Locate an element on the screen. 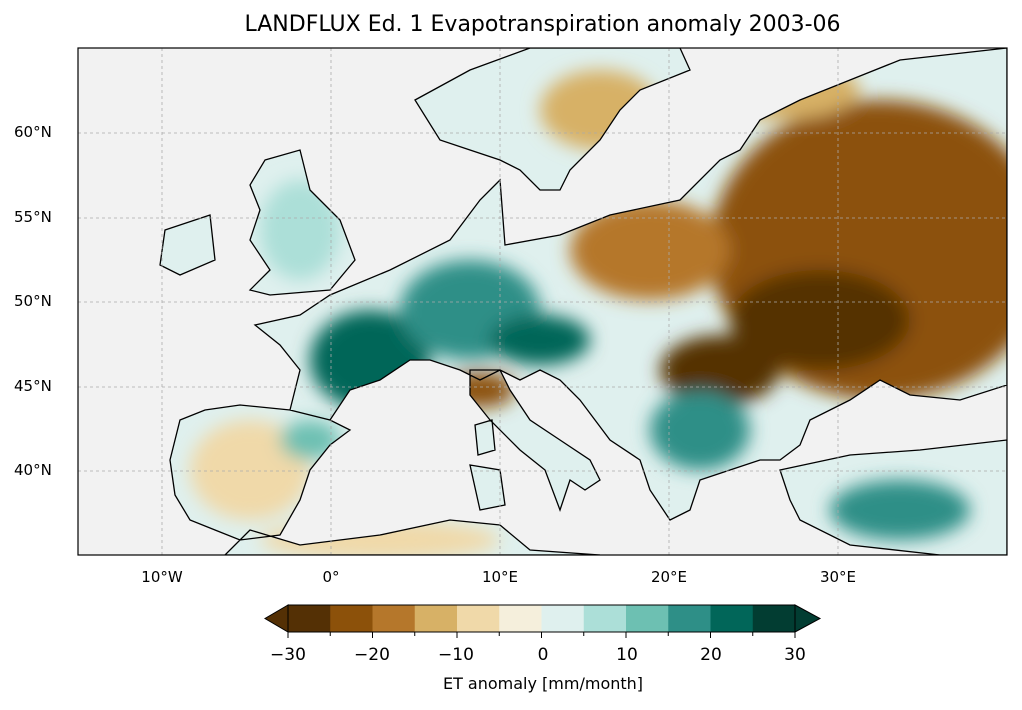 The image size is (1022, 710). lon-tick: 20°E is located at coordinates (669, 577).